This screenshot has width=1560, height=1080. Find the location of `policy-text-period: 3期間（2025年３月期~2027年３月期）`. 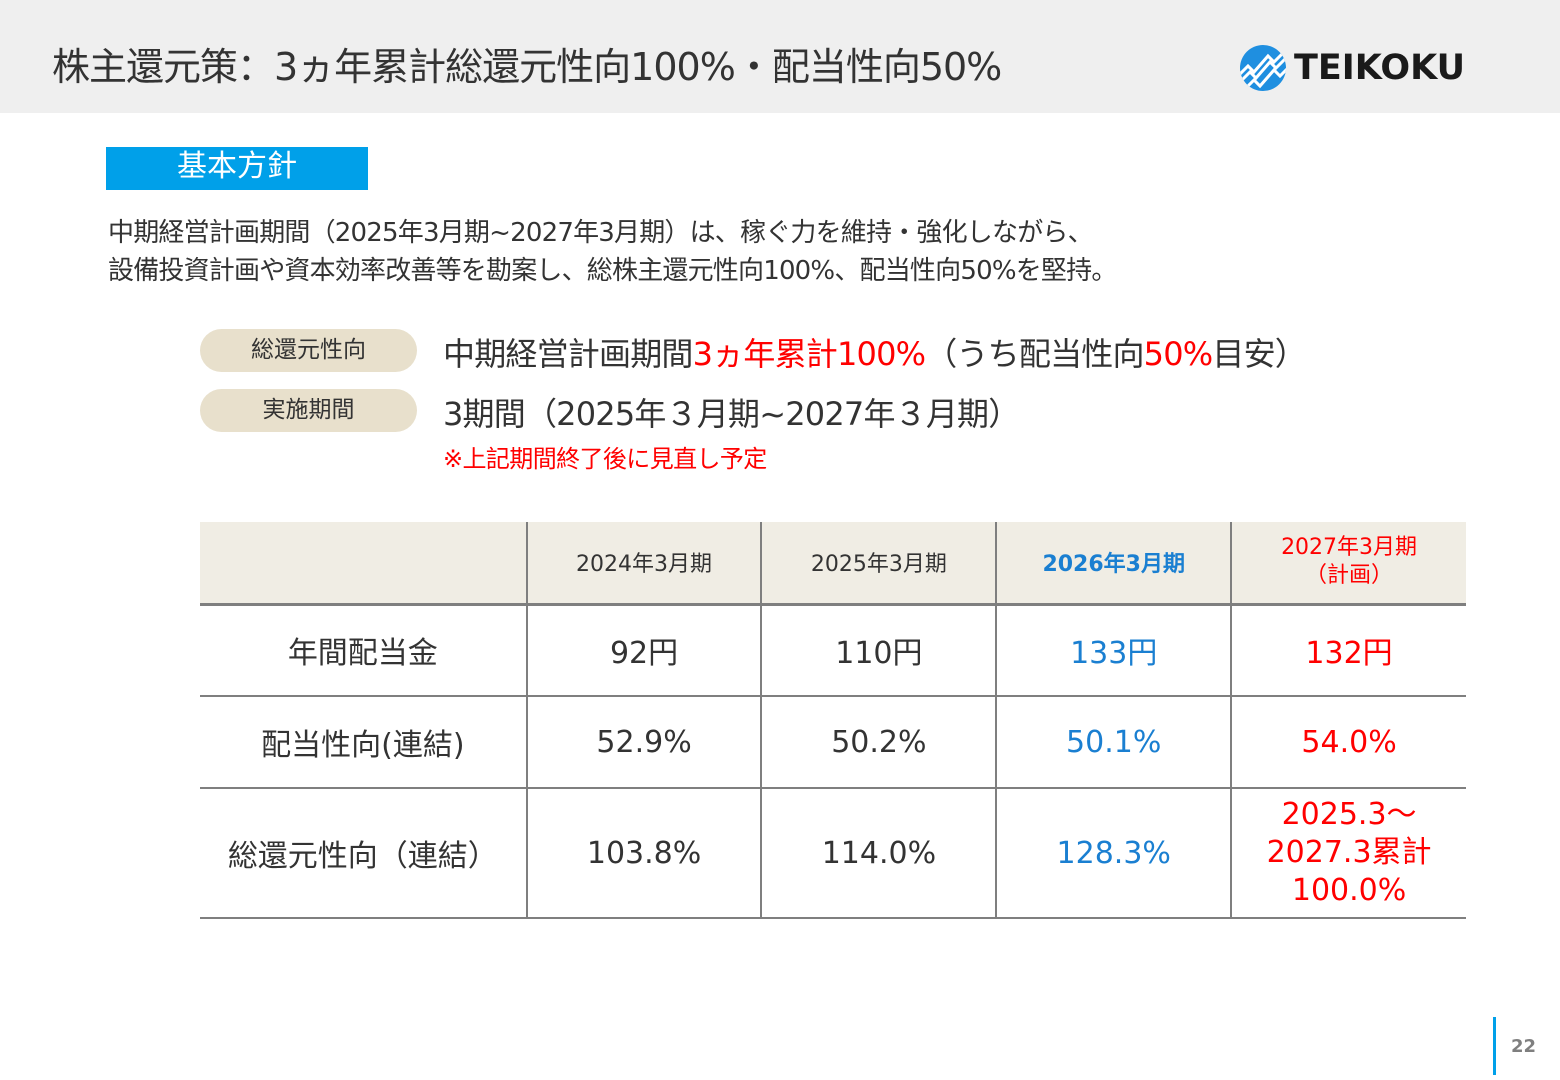

policy-text-period: 3期間（2025年３月期~2027年３月期） is located at coordinates (731, 414).